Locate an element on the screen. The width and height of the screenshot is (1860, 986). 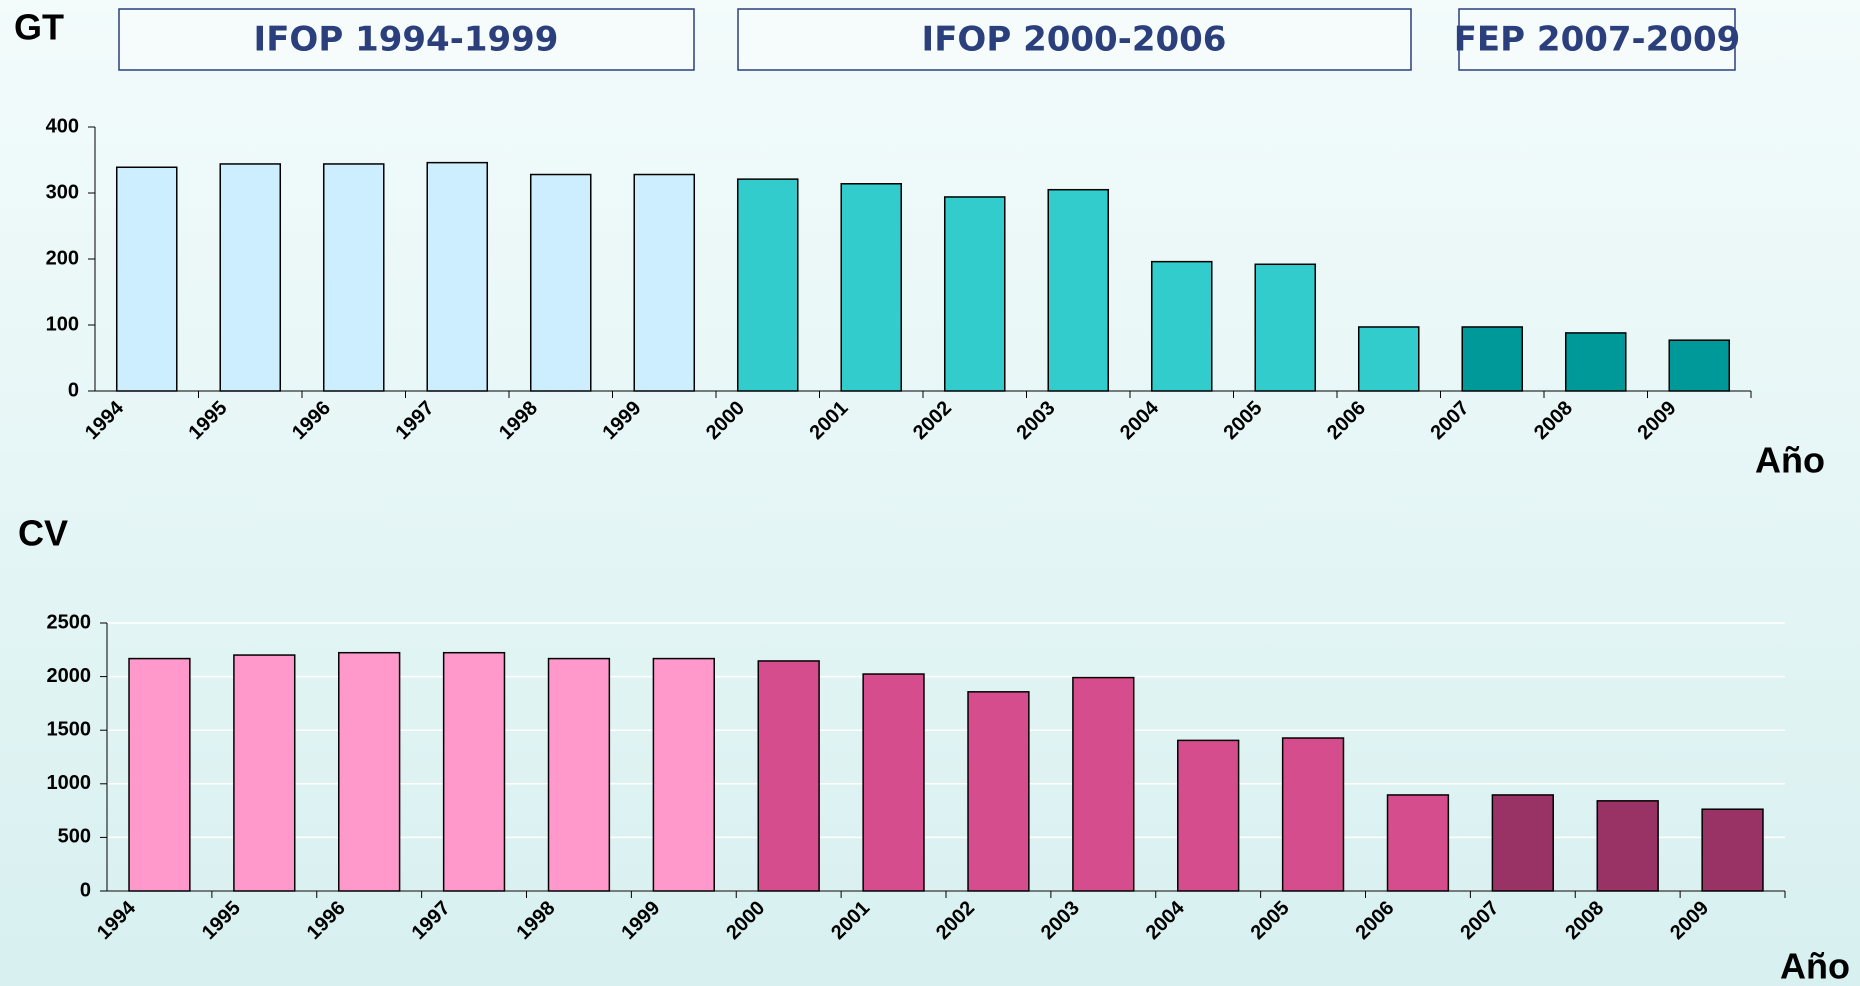
y-tick-label: 1500 is located at coordinates (69, 729).